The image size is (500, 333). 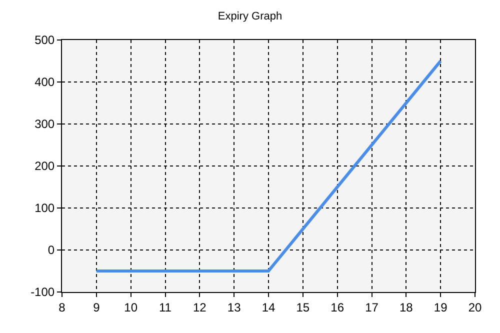 What do you see at coordinates (44, 40) in the screenshot?
I see `y-tick-label: 500` at bounding box center [44, 40].